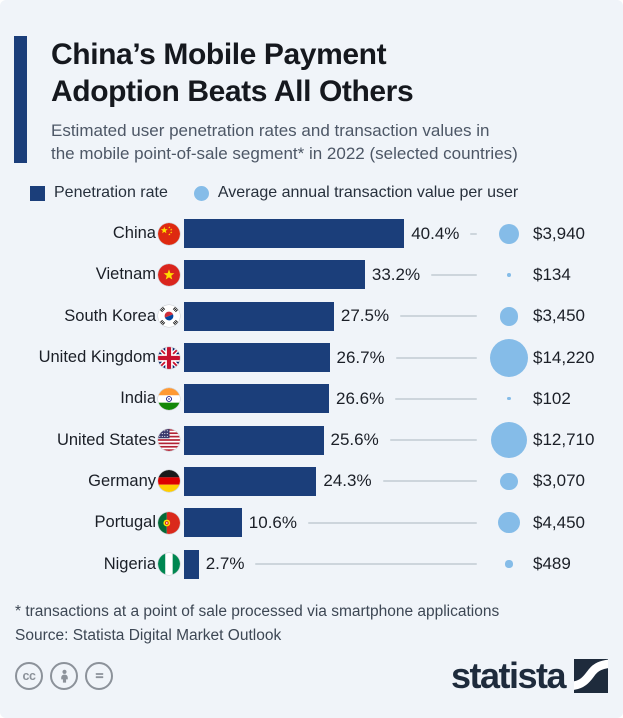 This screenshot has height=718, width=623. What do you see at coordinates (129, 563) in the screenshot?
I see `country-label: Nigeria` at bounding box center [129, 563].